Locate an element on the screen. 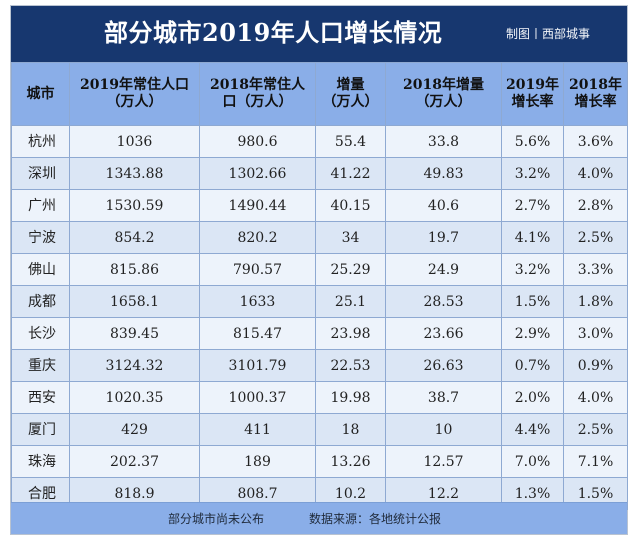 The image size is (640, 542). table-cell: 429 is located at coordinates (134, 429).